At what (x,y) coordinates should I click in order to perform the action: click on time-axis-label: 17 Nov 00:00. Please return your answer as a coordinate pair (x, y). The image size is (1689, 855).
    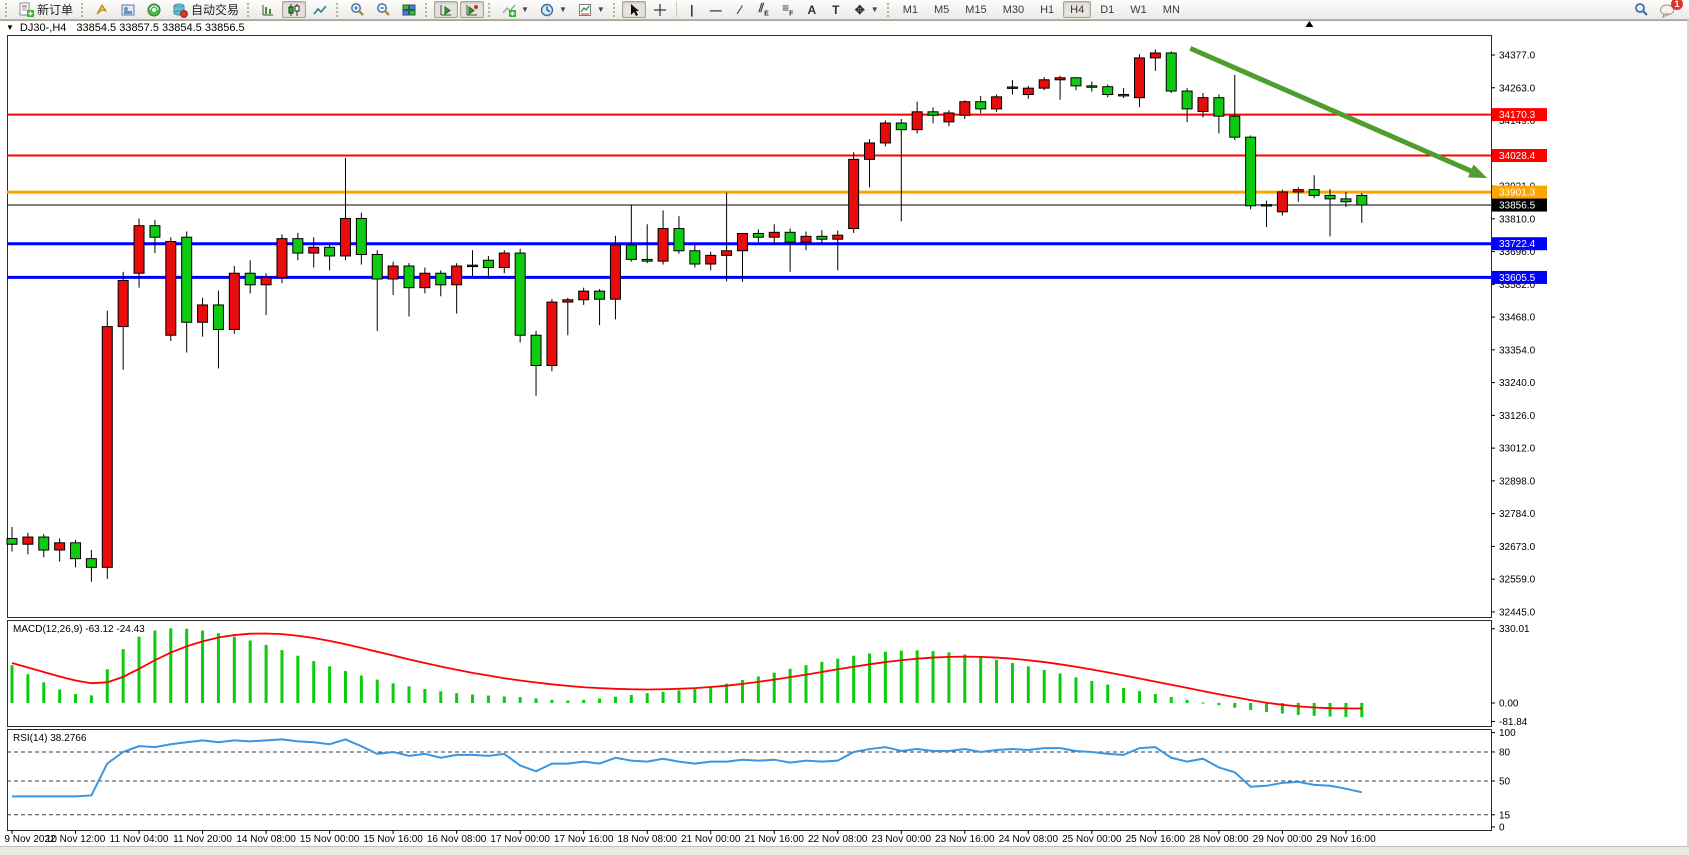
    Looking at the image, I should click on (520, 839).